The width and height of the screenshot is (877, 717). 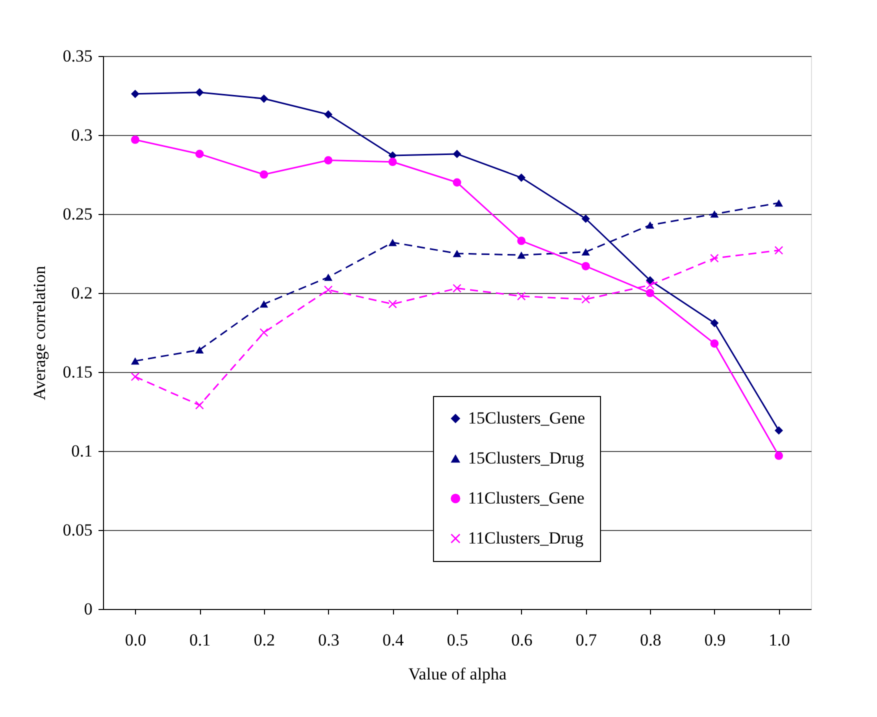 I want to click on x-tick-label: 0.0, so click(x=135, y=640).